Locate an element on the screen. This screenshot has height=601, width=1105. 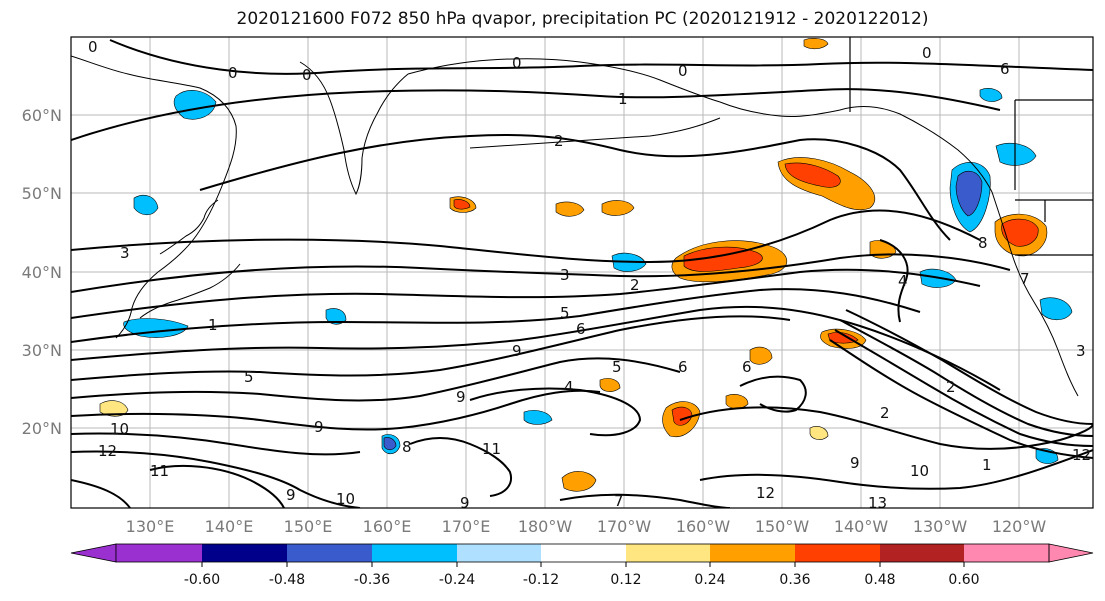
colorbar-frame is located at coordinates (582, 553).